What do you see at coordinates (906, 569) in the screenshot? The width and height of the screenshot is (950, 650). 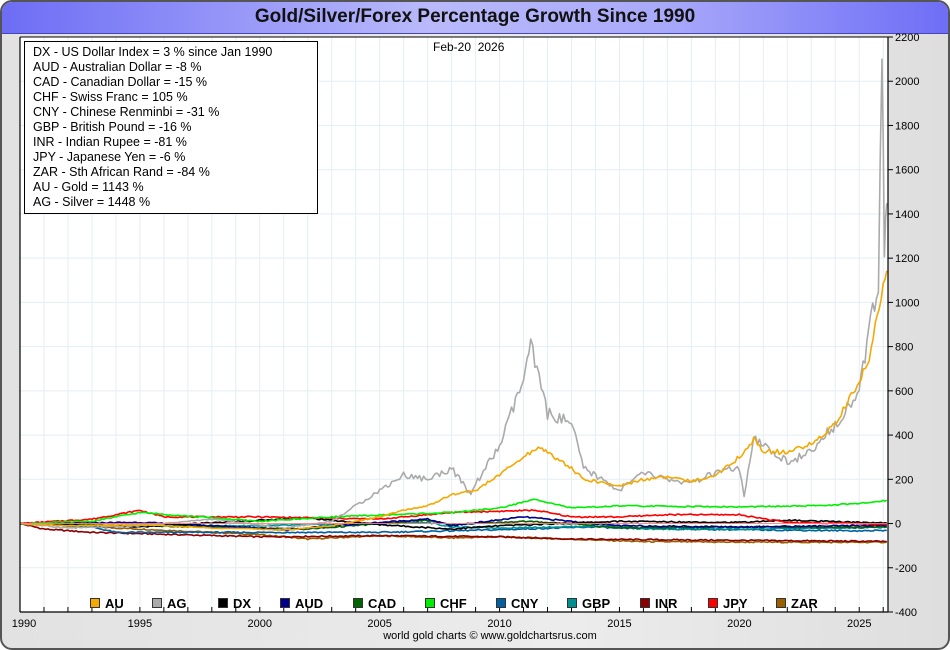 I see `y-tick-label: -200` at bounding box center [906, 569].